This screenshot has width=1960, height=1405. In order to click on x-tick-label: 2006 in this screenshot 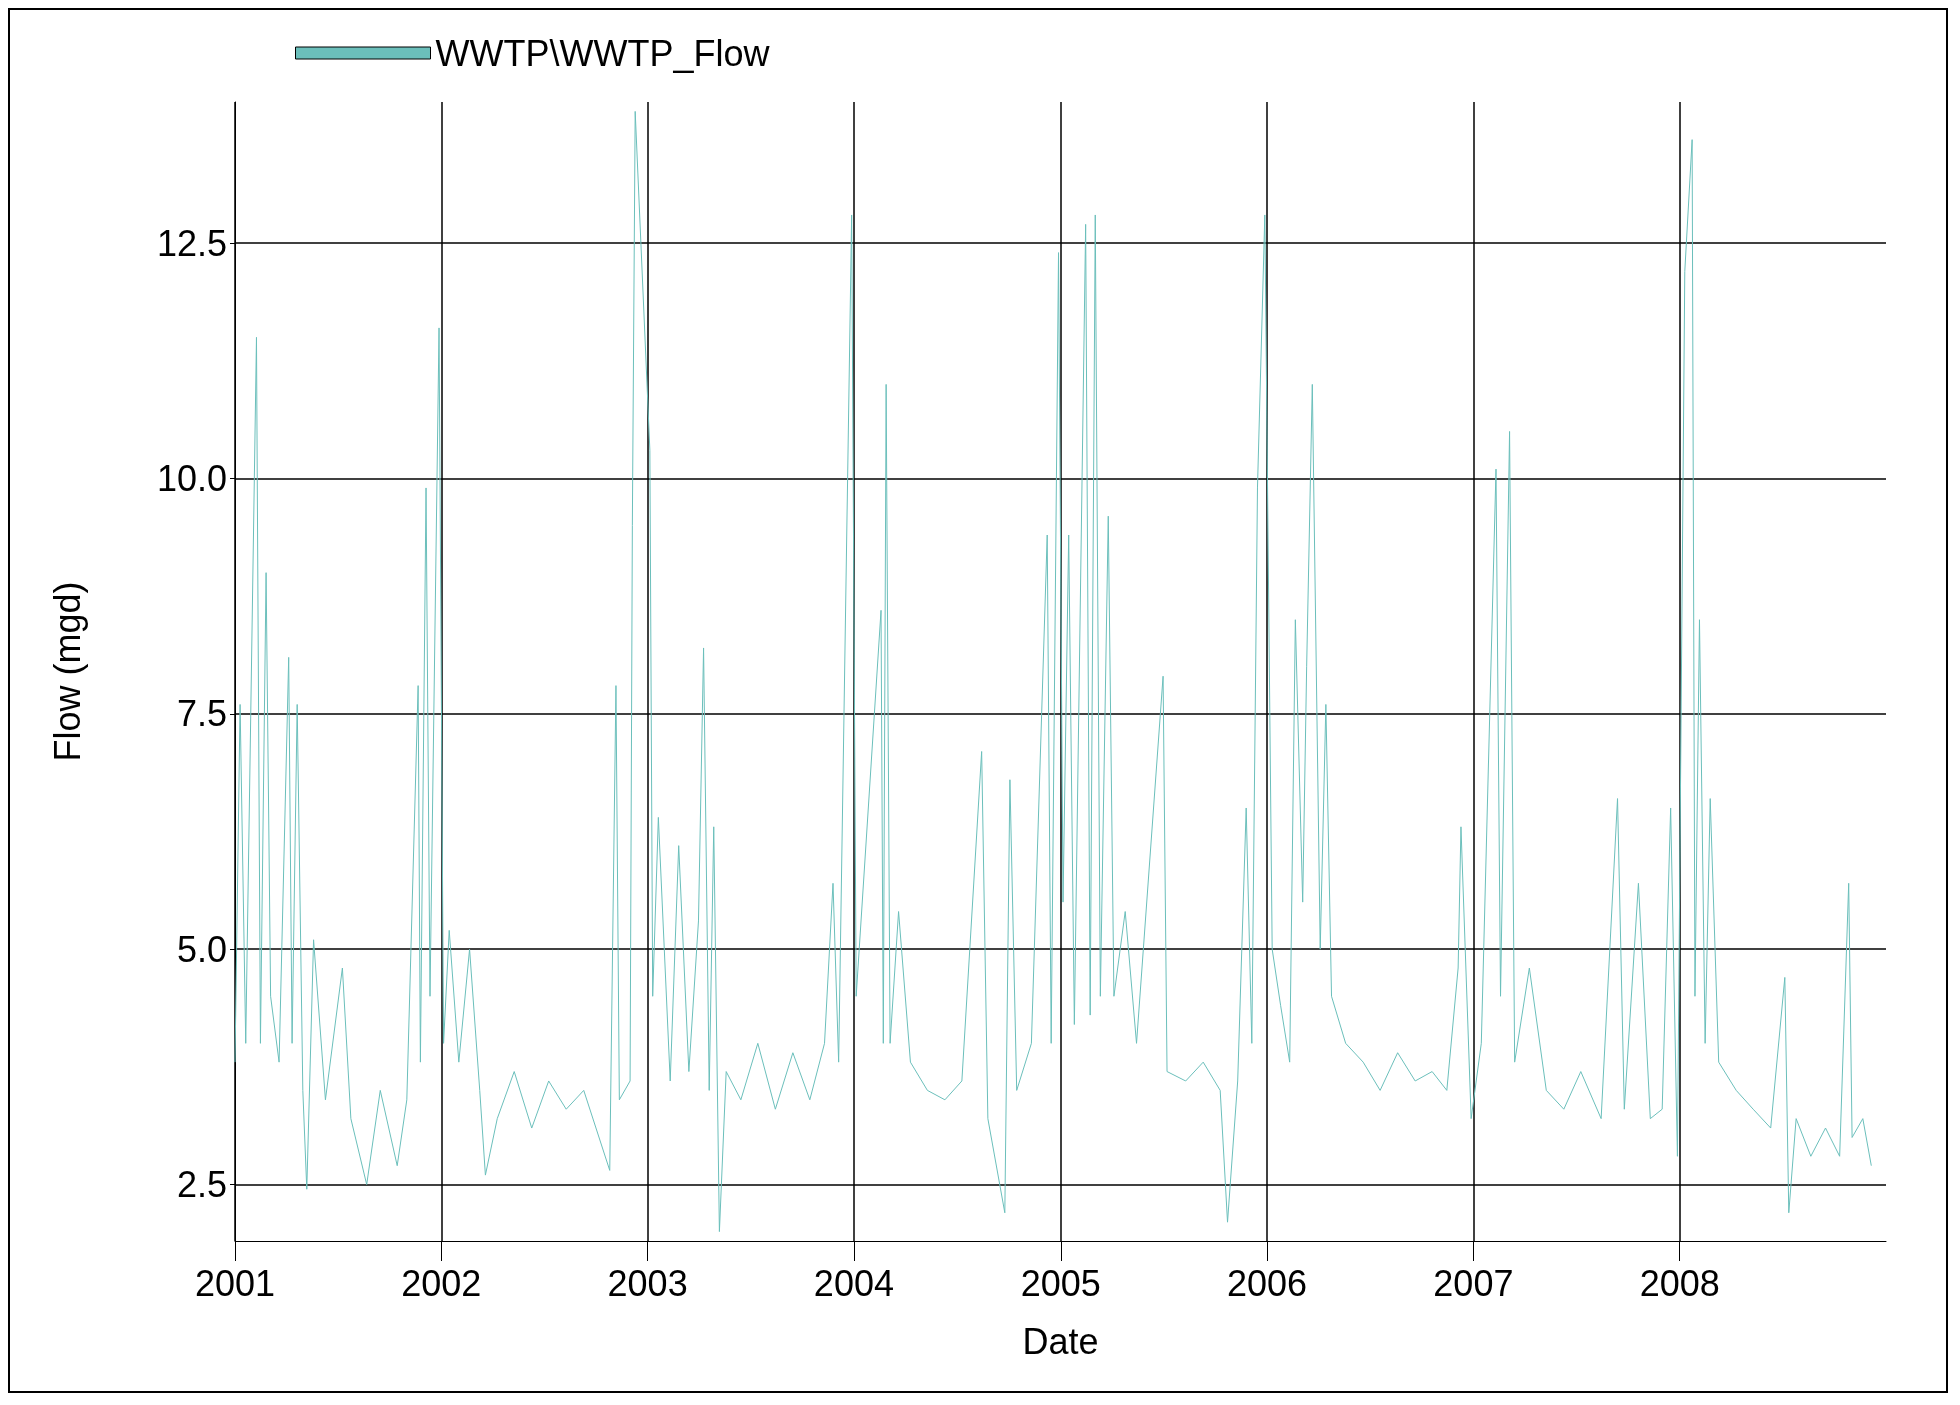, I will do `click(1267, 1283)`.